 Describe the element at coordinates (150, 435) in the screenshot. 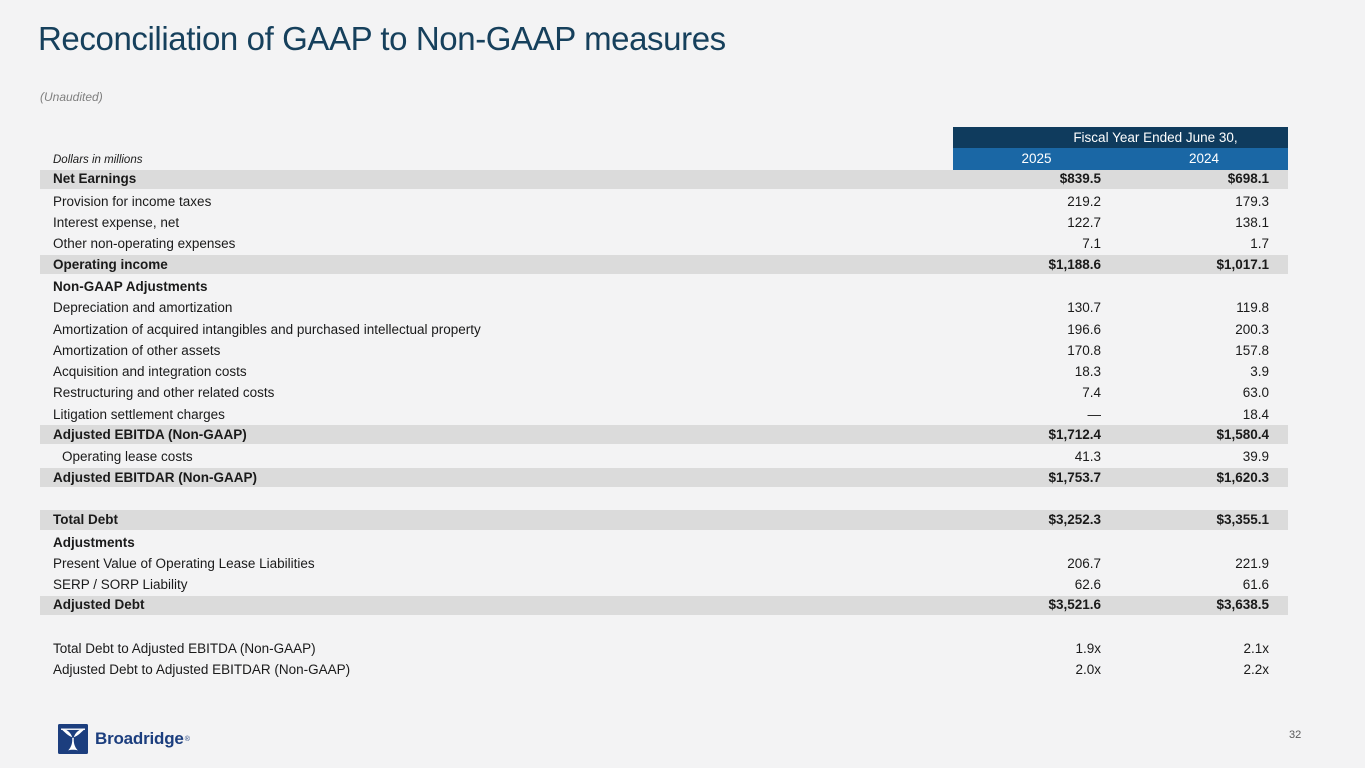

I see `row-label: Adjusted EBITDA (Non-GAAP)` at that location.